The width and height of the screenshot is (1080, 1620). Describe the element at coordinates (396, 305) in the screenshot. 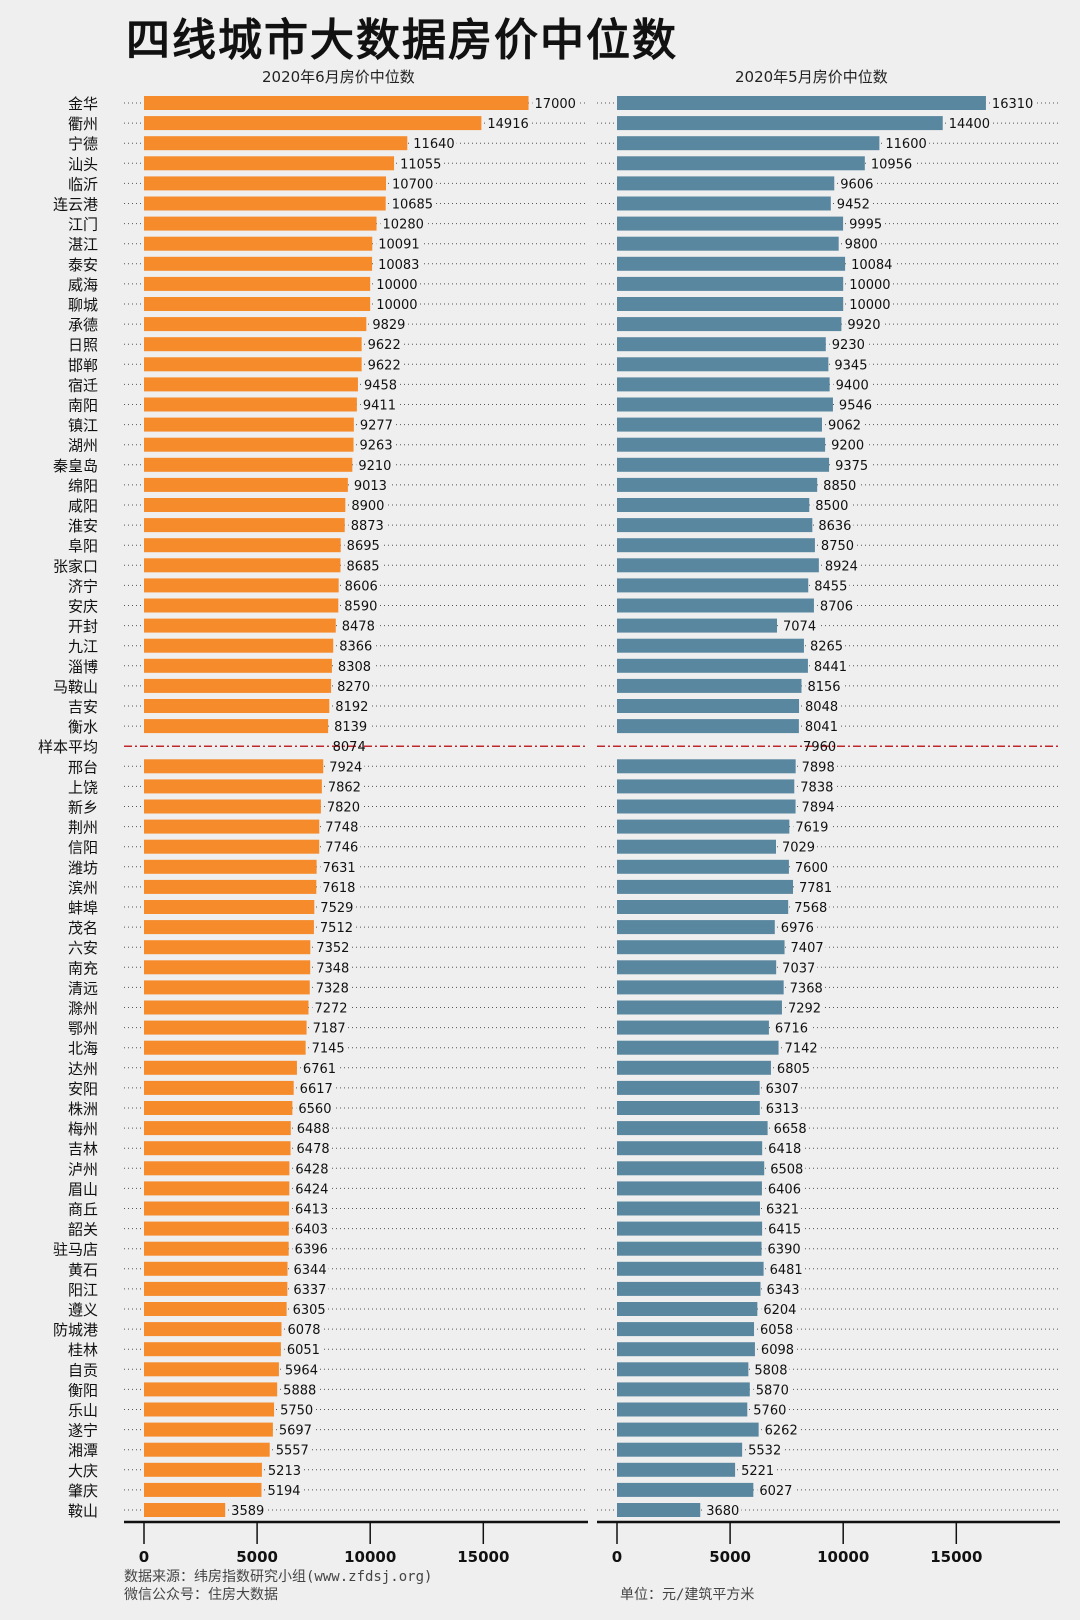

I see `data-label: 10000` at that location.